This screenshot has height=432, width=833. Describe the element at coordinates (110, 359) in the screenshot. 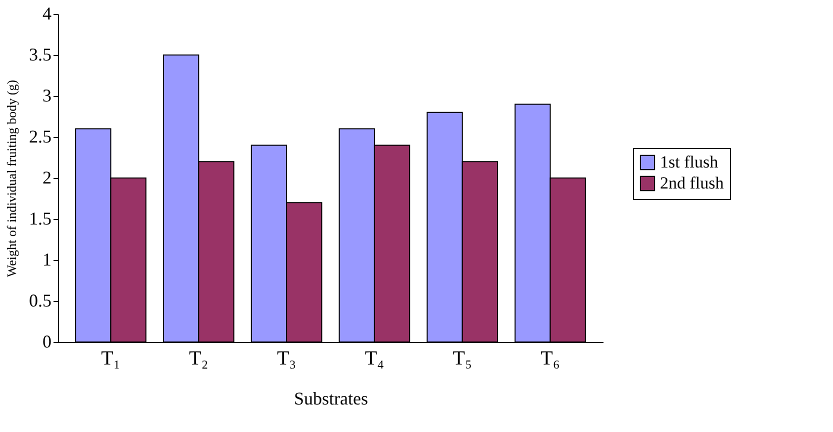

I see `x-tick-label: T₁` at that location.